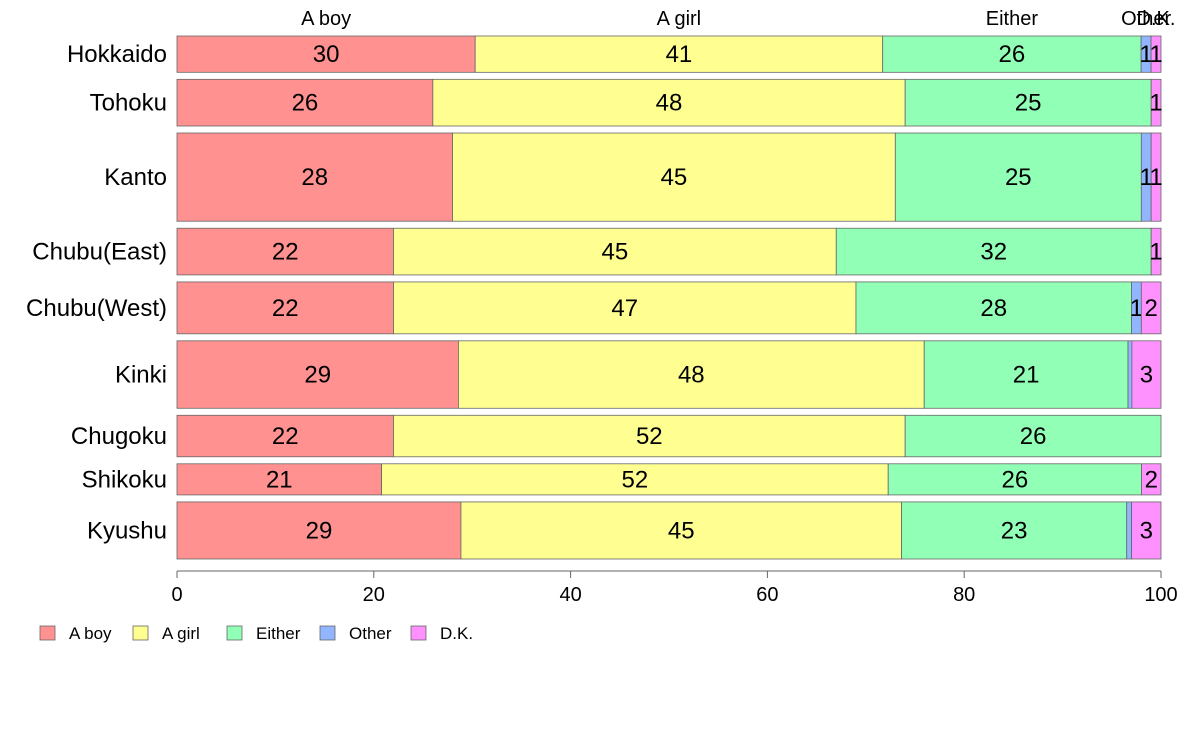 This screenshot has height=741, width=1188. What do you see at coordinates (669, 251) in the screenshot?
I see `bar-row-4: 22 45 32 1` at bounding box center [669, 251].